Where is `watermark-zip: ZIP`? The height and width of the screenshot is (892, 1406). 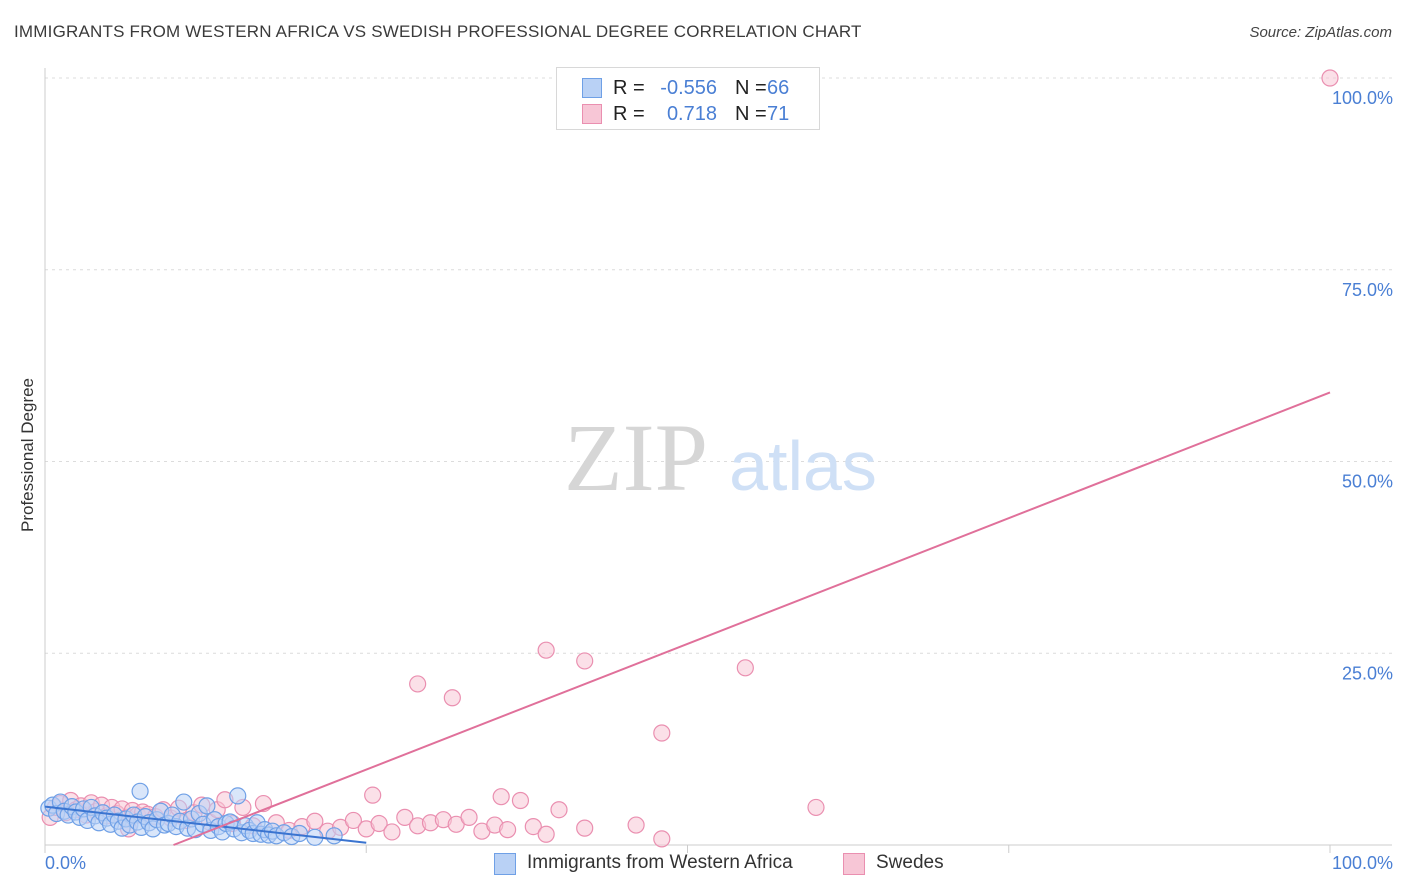
watermark-zip: ZIP is located at coordinates (636, 457).